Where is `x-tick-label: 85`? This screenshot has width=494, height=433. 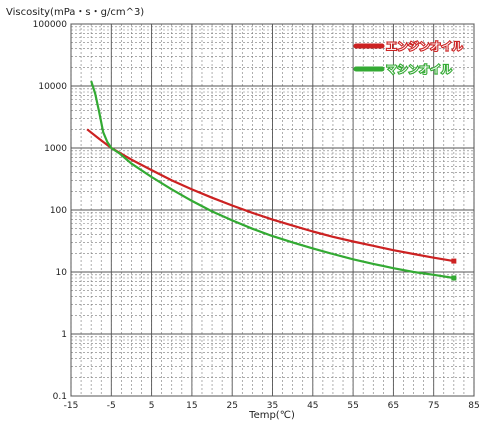 x-tick-label: 85 is located at coordinates (473, 406).